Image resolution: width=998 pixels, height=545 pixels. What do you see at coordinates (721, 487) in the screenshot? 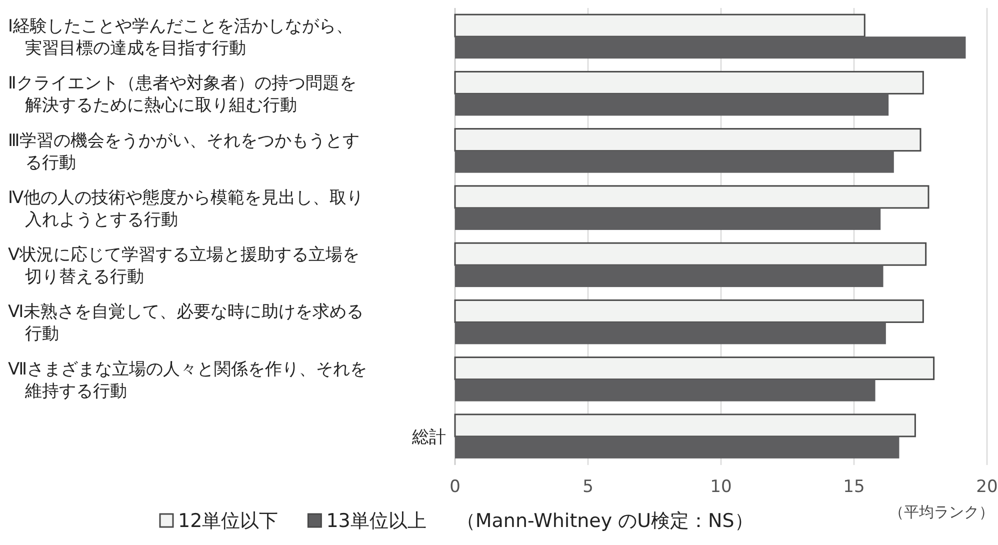
I see `x-tick-label: 10` at bounding box center [721, 487].